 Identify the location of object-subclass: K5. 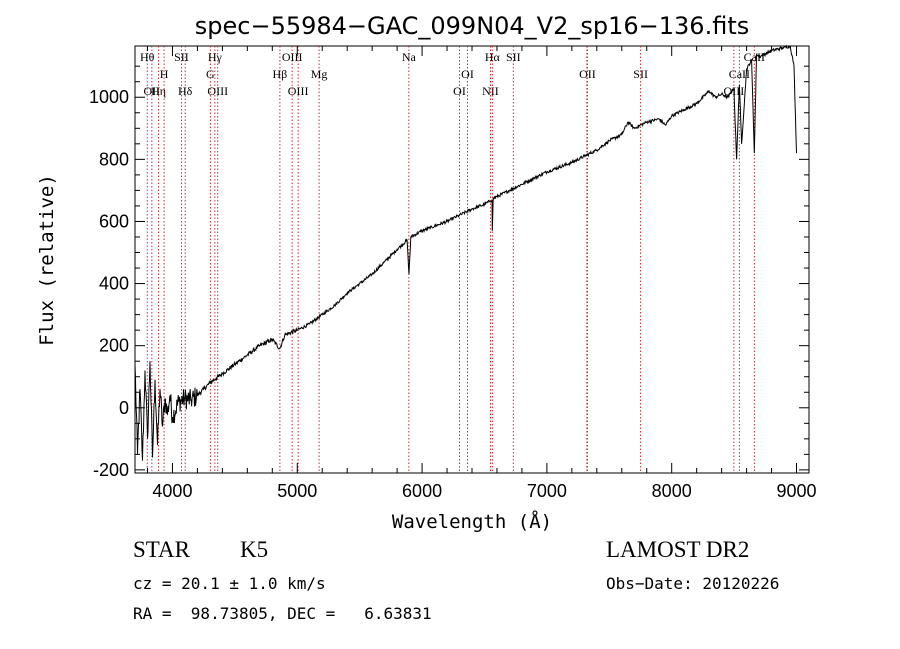
(254, 549).